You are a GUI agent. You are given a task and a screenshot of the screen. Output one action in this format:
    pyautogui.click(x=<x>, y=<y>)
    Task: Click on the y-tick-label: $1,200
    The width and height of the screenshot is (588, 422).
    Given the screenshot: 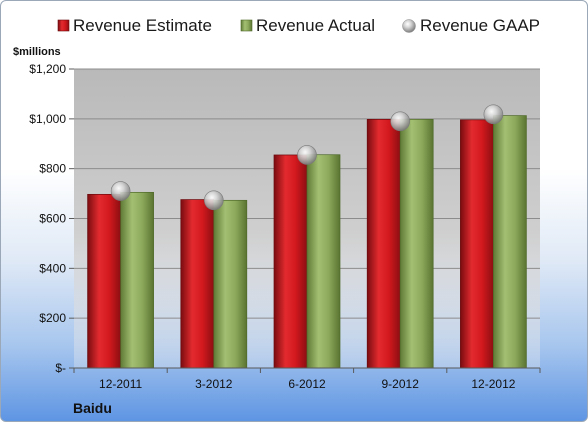 What is the action you would take?
    pyautogui.click(x=47, y=69)
    